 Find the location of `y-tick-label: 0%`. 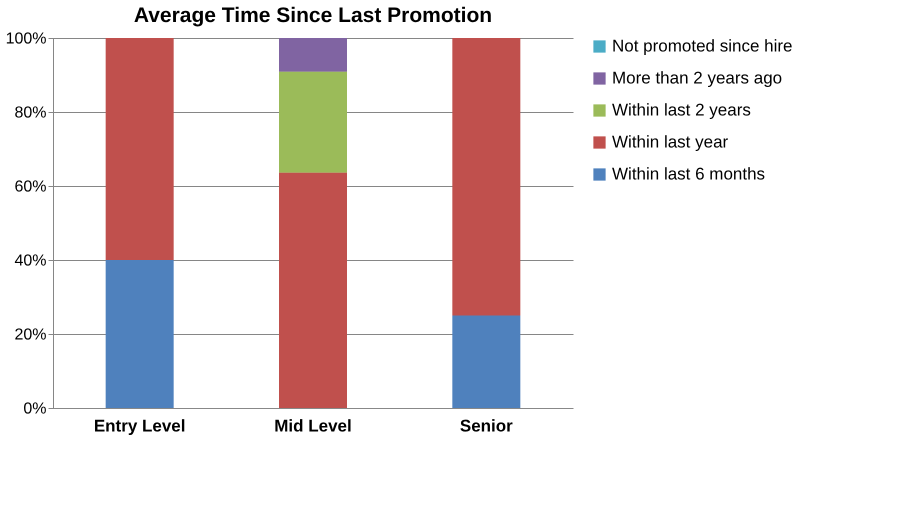

y-tick-label: 0% is located at coordinates (34, 409).